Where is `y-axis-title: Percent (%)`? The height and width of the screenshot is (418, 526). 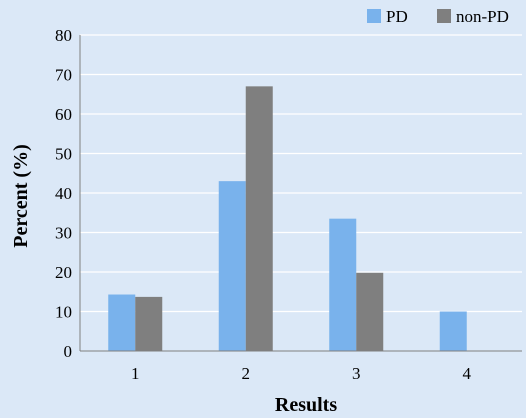 y-axis-title: Percent (%) is located at coordinates (21, 195).